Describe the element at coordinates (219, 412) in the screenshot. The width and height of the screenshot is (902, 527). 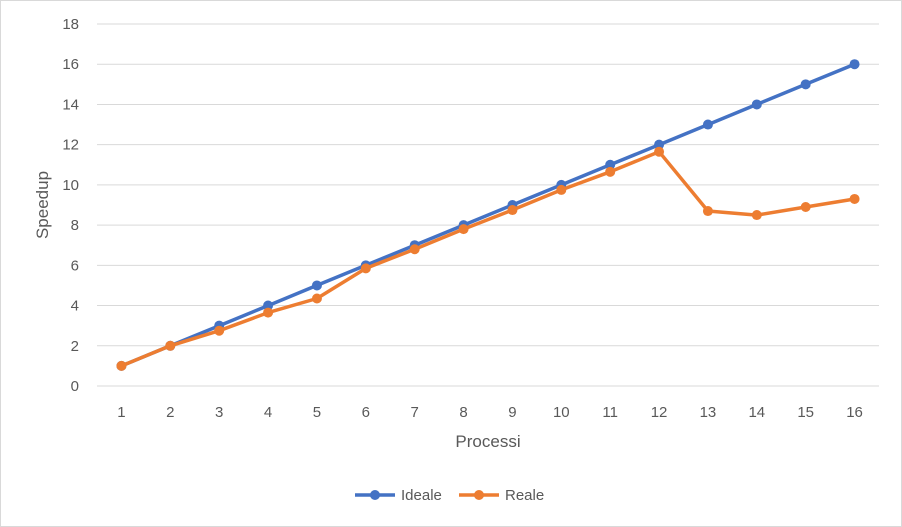
I see `x-tick-label: 3` at that location.